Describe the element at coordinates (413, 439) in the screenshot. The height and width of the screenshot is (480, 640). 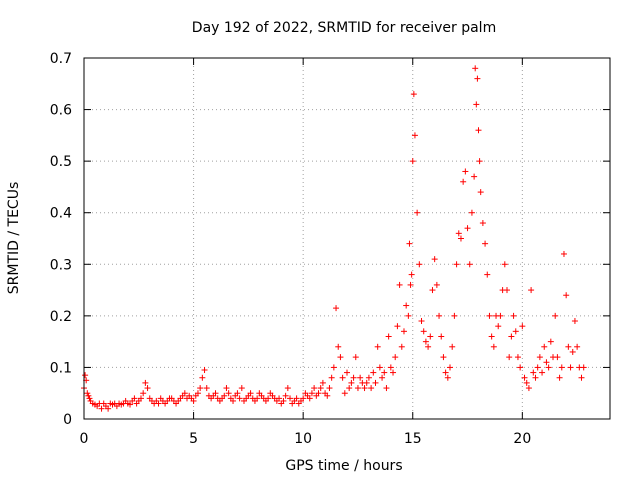
I see `x-tick-label: 15` at that location.